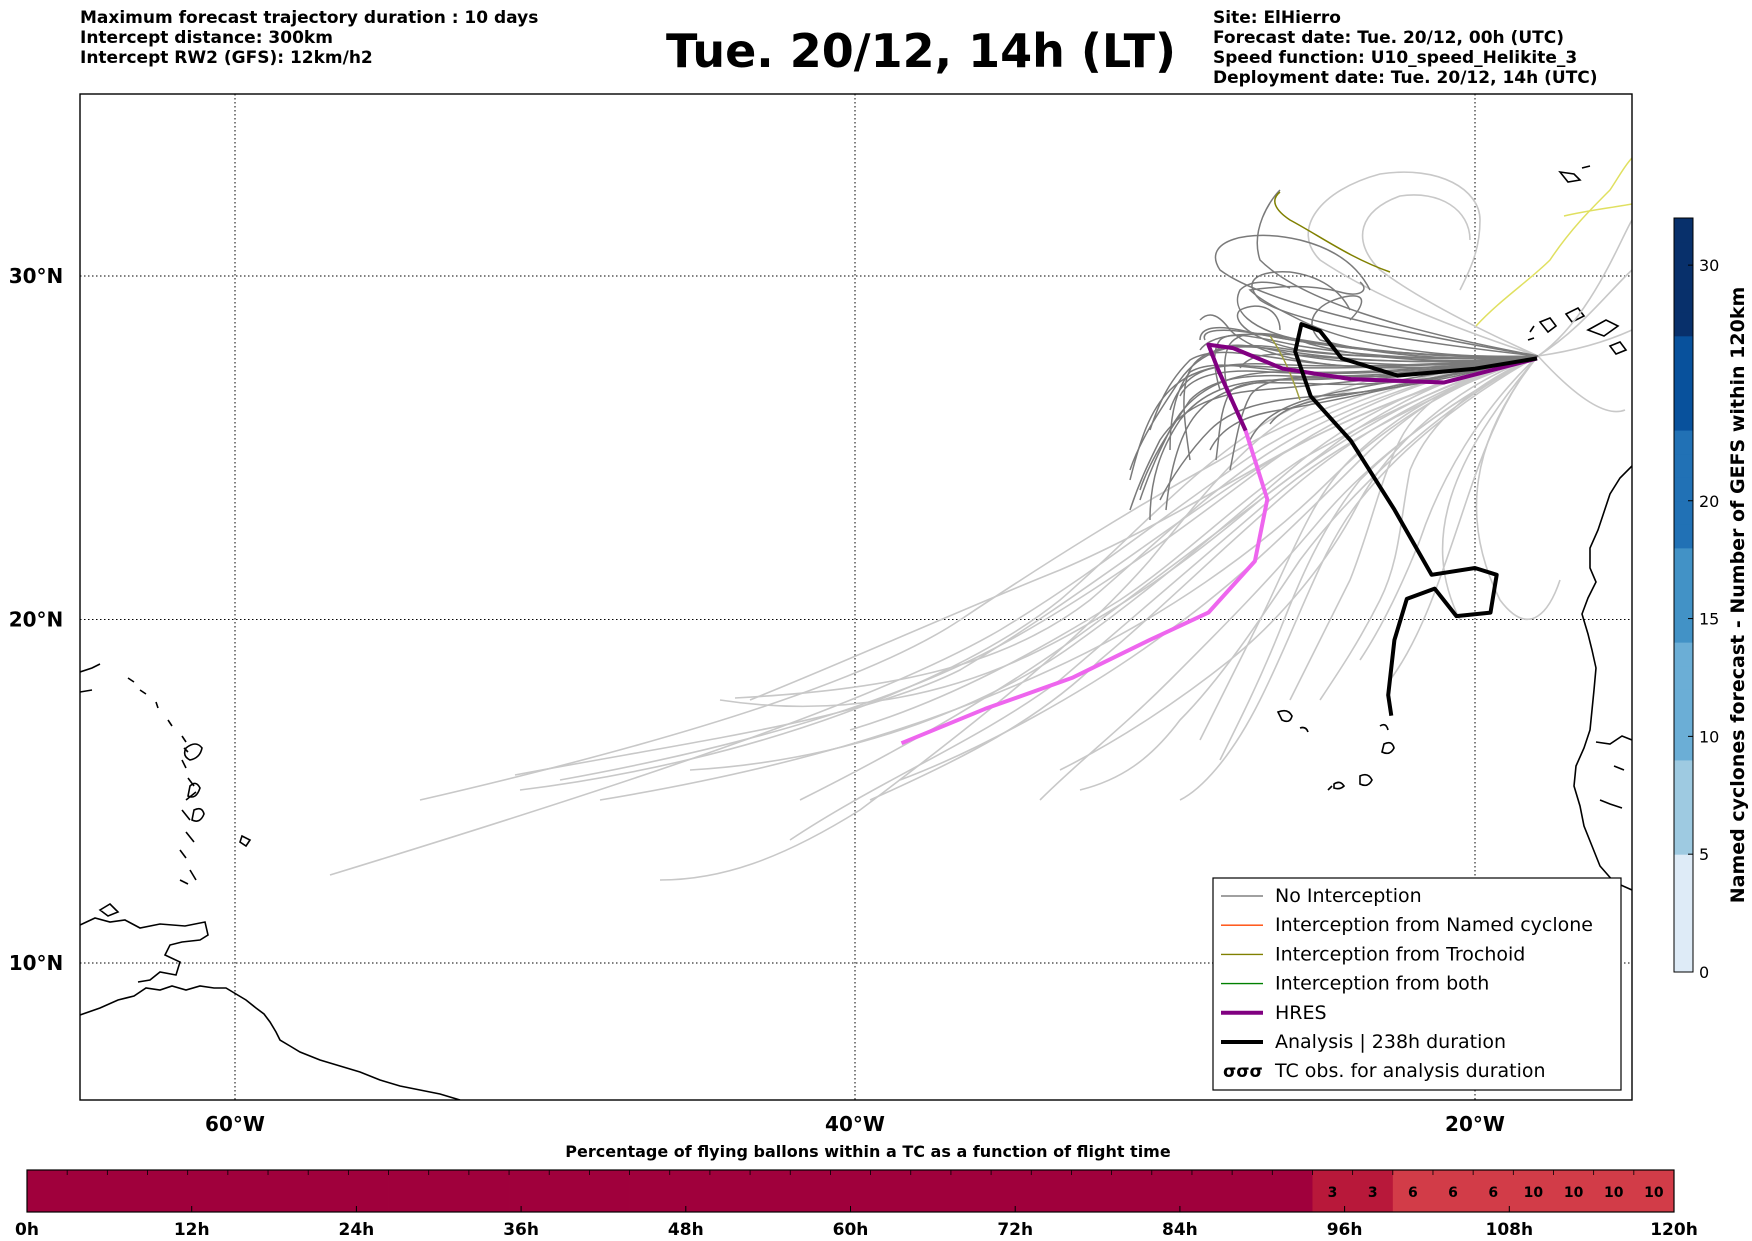 This screenshot has width=1752, height=1241. Describe the element at coordinates (921, 51) in the screenshot. I see `page-title: Tue. 20/12, 14h (LT)` at that location.